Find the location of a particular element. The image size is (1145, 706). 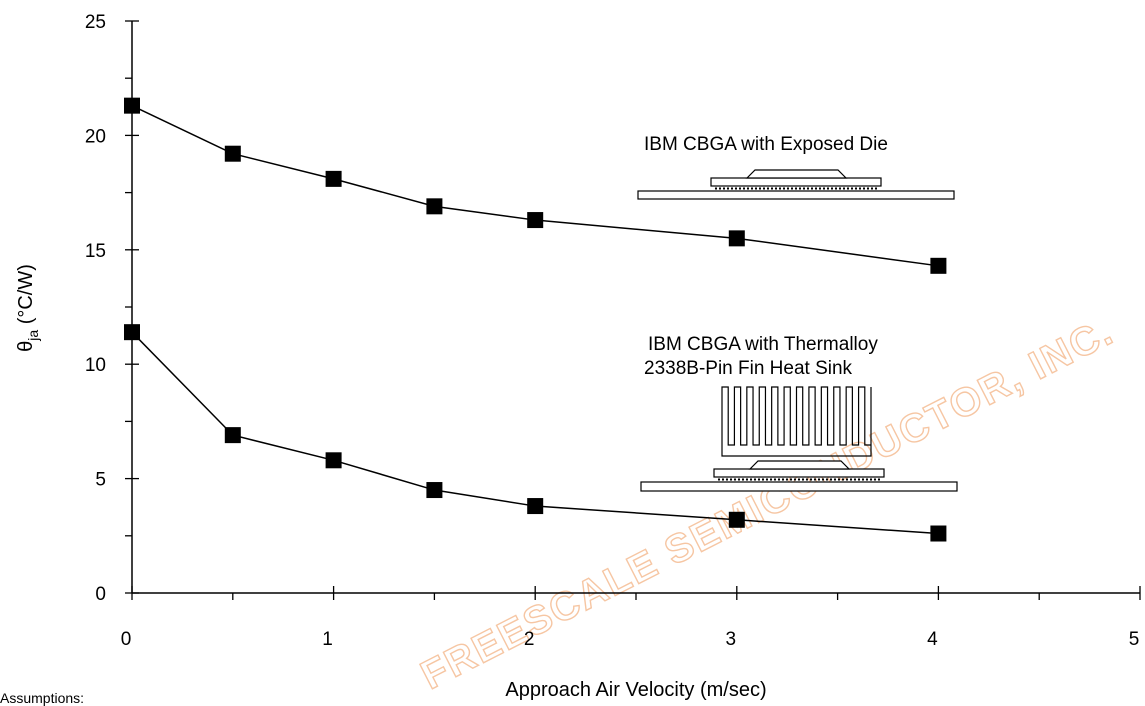

exposed-die-substrate is located at coordinates (796, 182).